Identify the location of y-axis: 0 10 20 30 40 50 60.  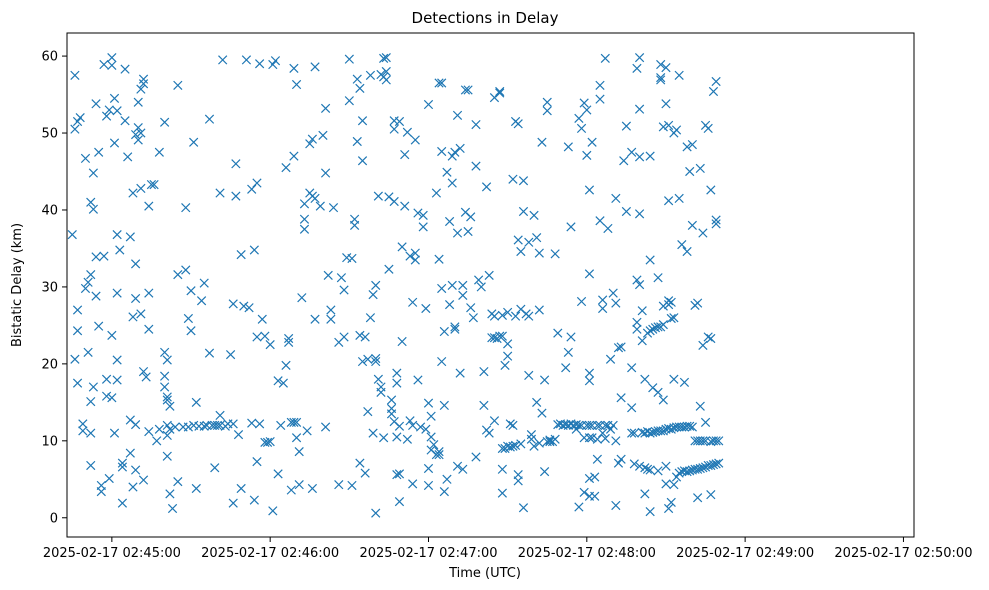
(54, 288).